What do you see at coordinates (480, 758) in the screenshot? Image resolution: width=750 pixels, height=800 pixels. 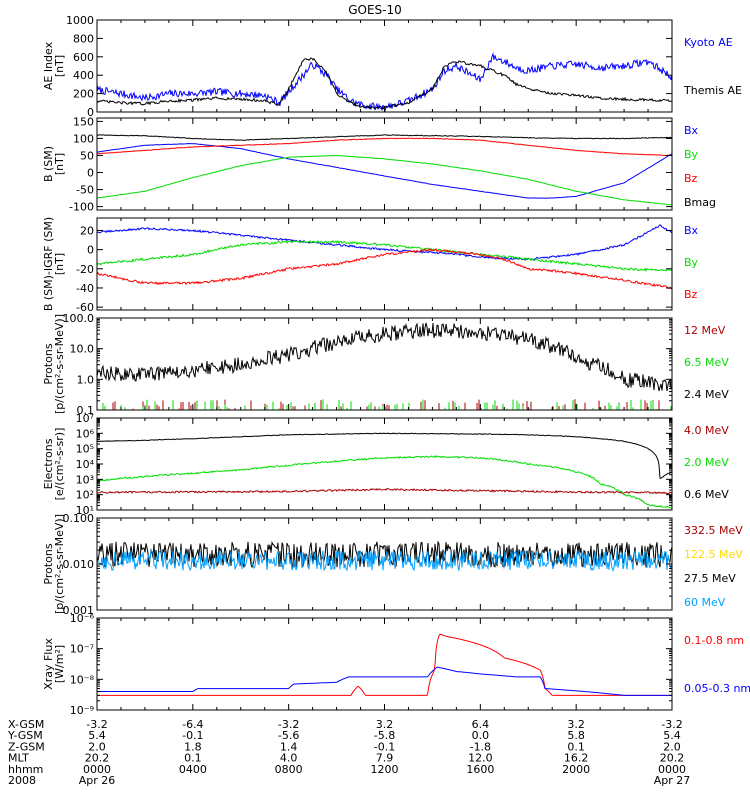 I see `x-row-value: 12.0` at bounding box center [480, 758].